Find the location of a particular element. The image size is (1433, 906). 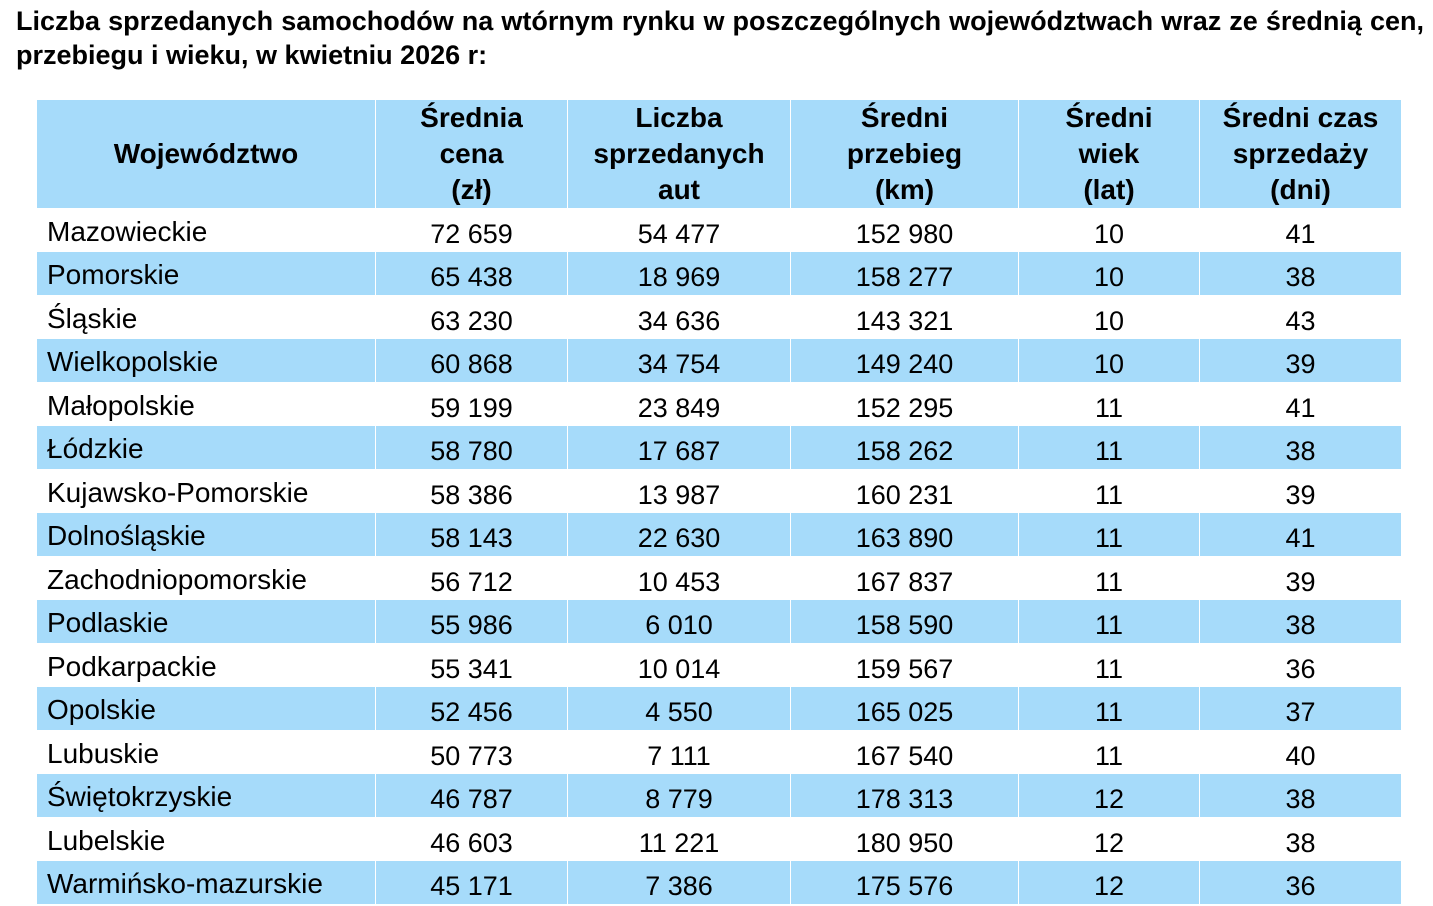

price-cell: 55 341 is located at coordinates (472, 665).